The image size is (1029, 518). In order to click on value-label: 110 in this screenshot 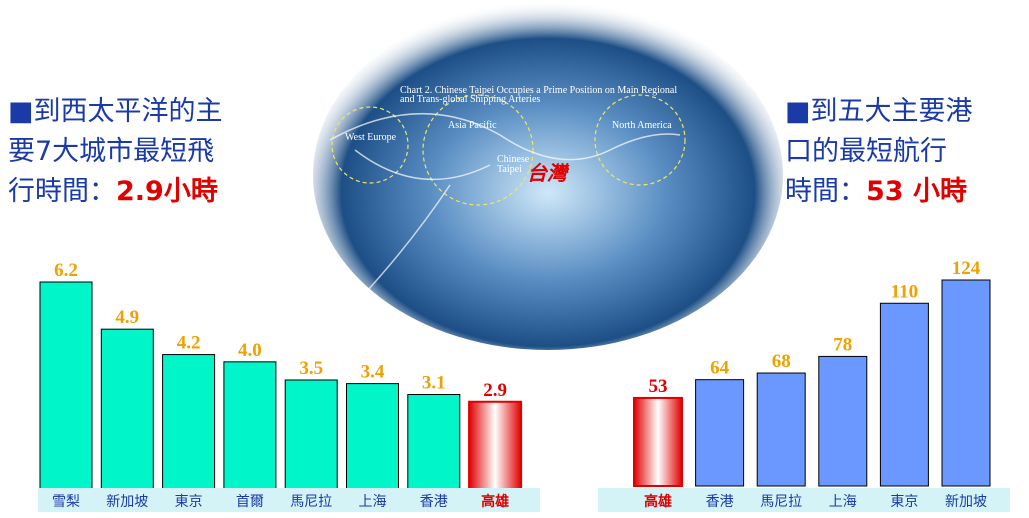, I will do `click(904, 291)`.